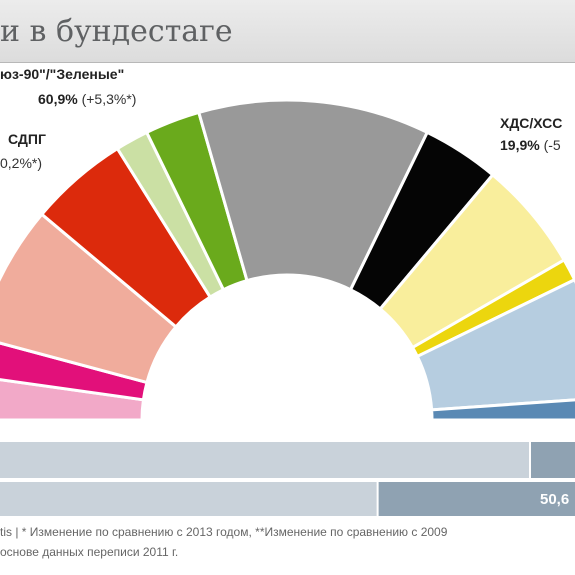 This screenshot has width=575, height=575. Describe the element at coordinates (58, 99) in the screenshot. I see `greens-value: 60,9%` at that location.